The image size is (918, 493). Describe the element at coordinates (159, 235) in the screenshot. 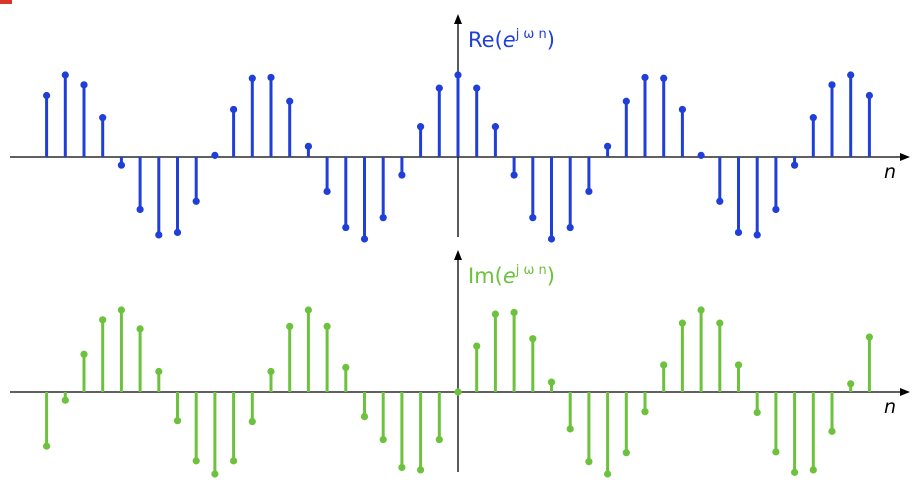

I see `real-marker--16` at that location.